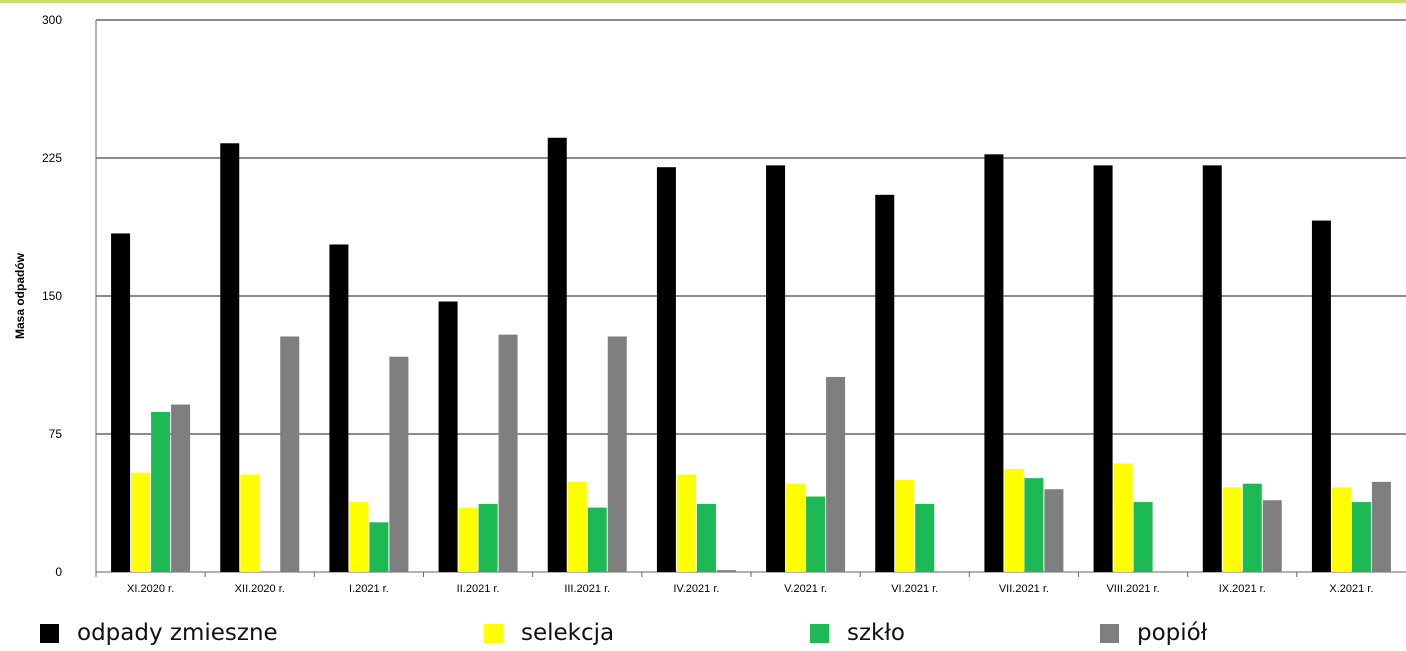  What do you see at coordinates (1024, 589) in the screenshot?
I see `x-tick-label: VII.2021 r.` at bounding box center [1024, 589].